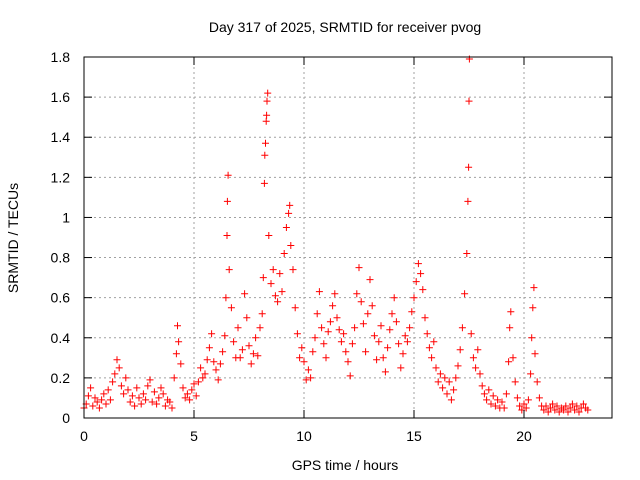  Describe the element at coordinates (61, 137) in the screenshot. I see `y-tick-label: 1.4` at that location.